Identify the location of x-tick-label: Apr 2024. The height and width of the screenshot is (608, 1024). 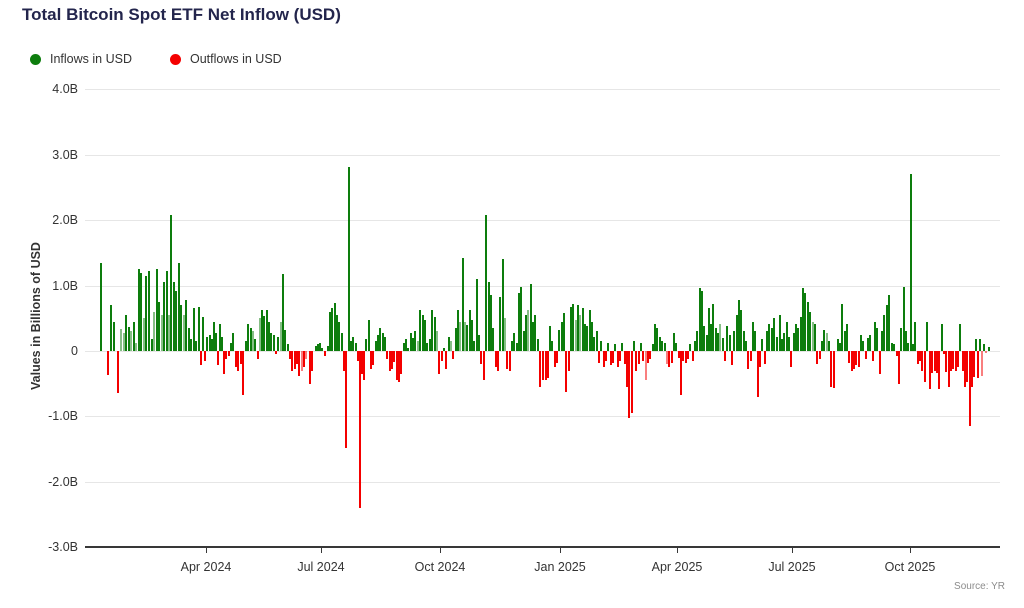
(206, 567).